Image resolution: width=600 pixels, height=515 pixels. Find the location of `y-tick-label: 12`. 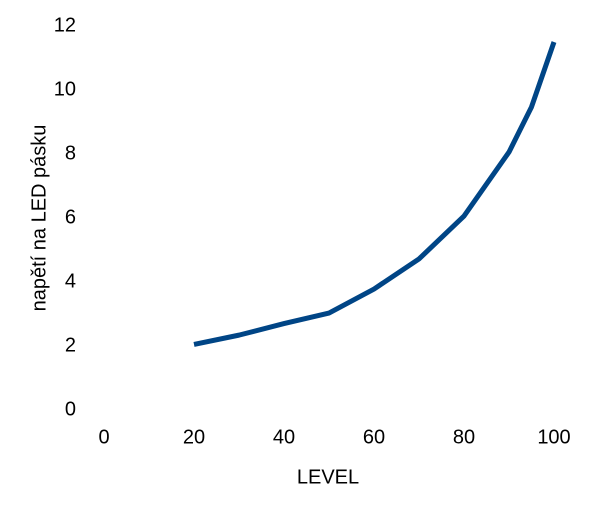

y-tick-label: 12 is located at coordinates (65, 25).